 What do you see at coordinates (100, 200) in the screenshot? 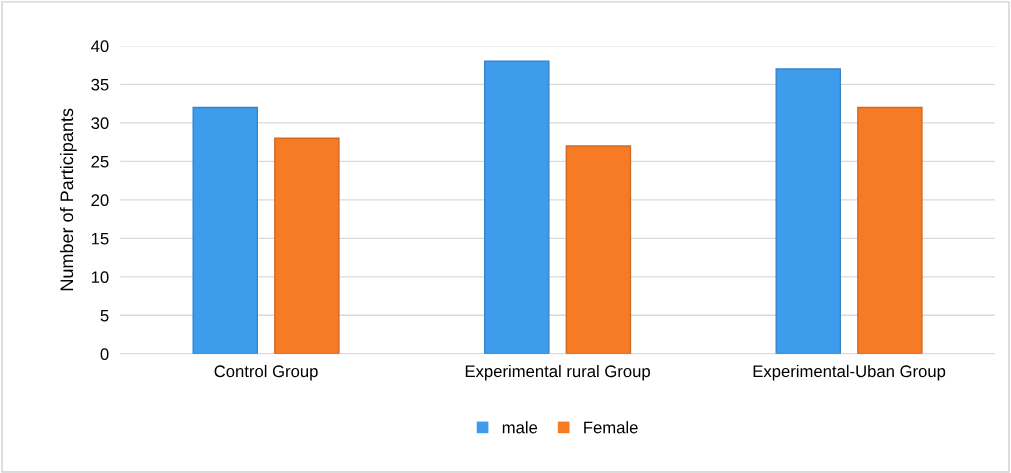
I see `y-tick-label: 20` at bounding box center [100, 200].